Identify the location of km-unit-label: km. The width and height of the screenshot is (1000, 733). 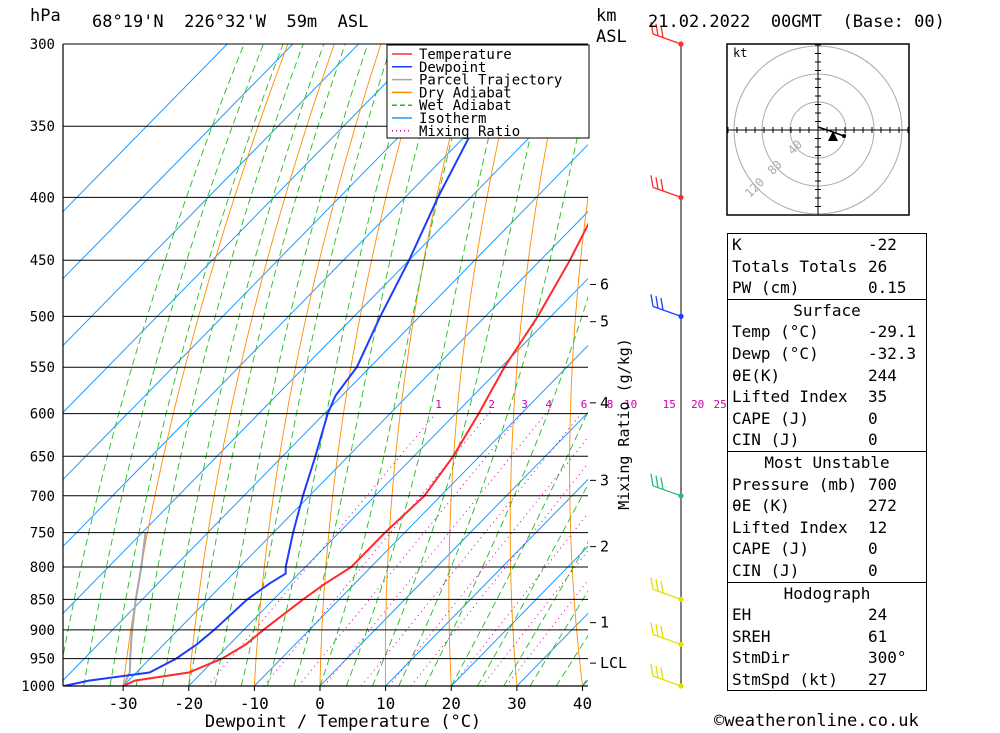
(606, 16).